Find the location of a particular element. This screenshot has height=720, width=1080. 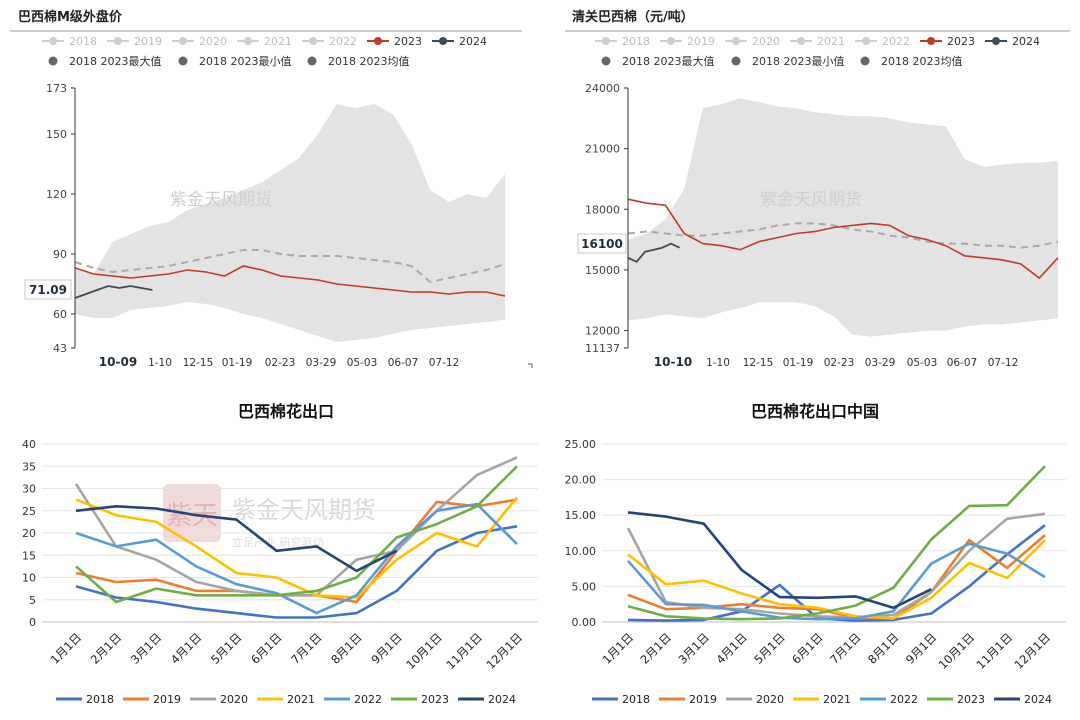

plot-area is located at coordinates (843, 217).